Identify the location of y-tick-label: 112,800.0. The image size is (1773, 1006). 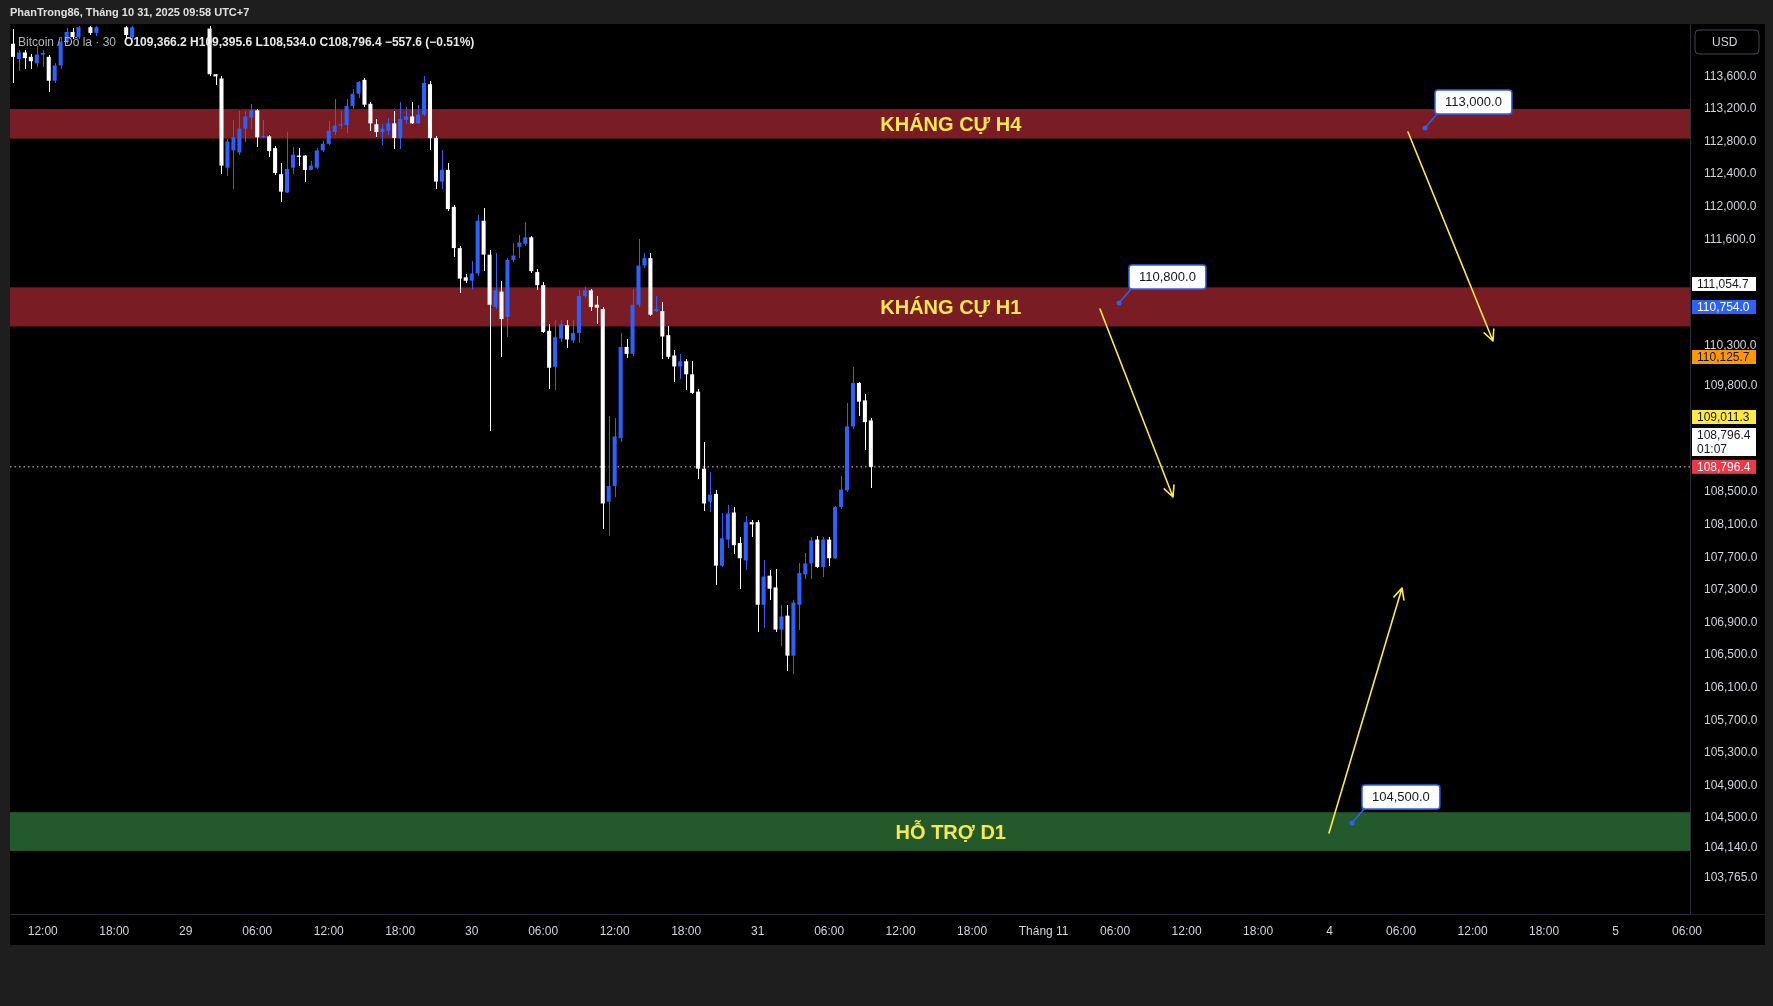
(1730, 140).